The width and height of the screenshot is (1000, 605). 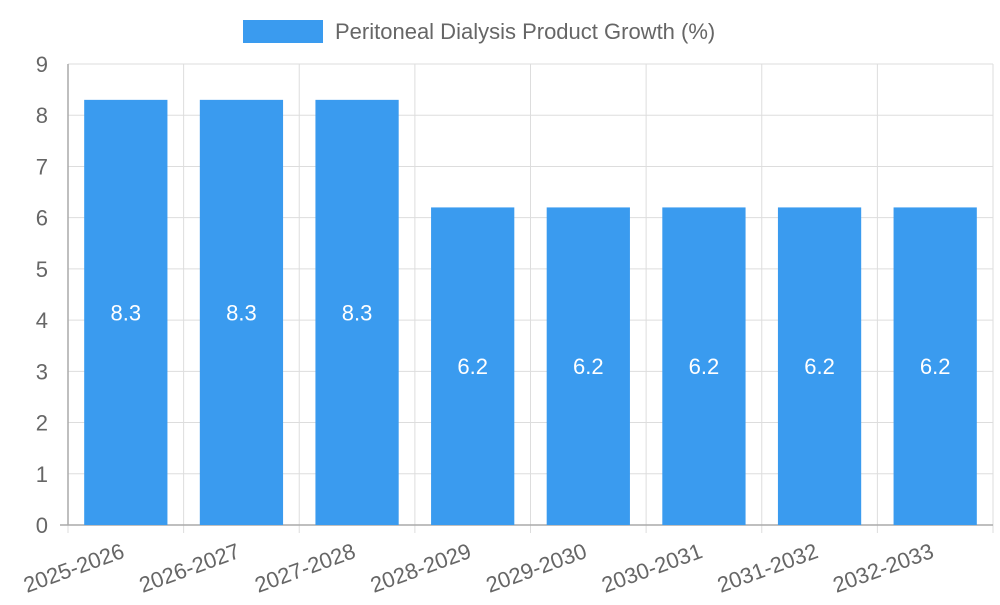 What do you see at coordinates (525, 31) in the screenshot?
I see `legend-label: Peritoneal Dialysis Product Growth (%)` at bounding box center [525, 31].